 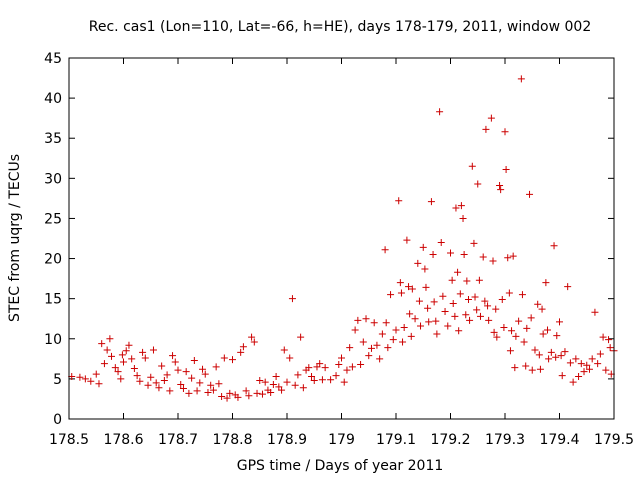 I want to click on x-tick-label: 179.3, so click(x=505, y=440).